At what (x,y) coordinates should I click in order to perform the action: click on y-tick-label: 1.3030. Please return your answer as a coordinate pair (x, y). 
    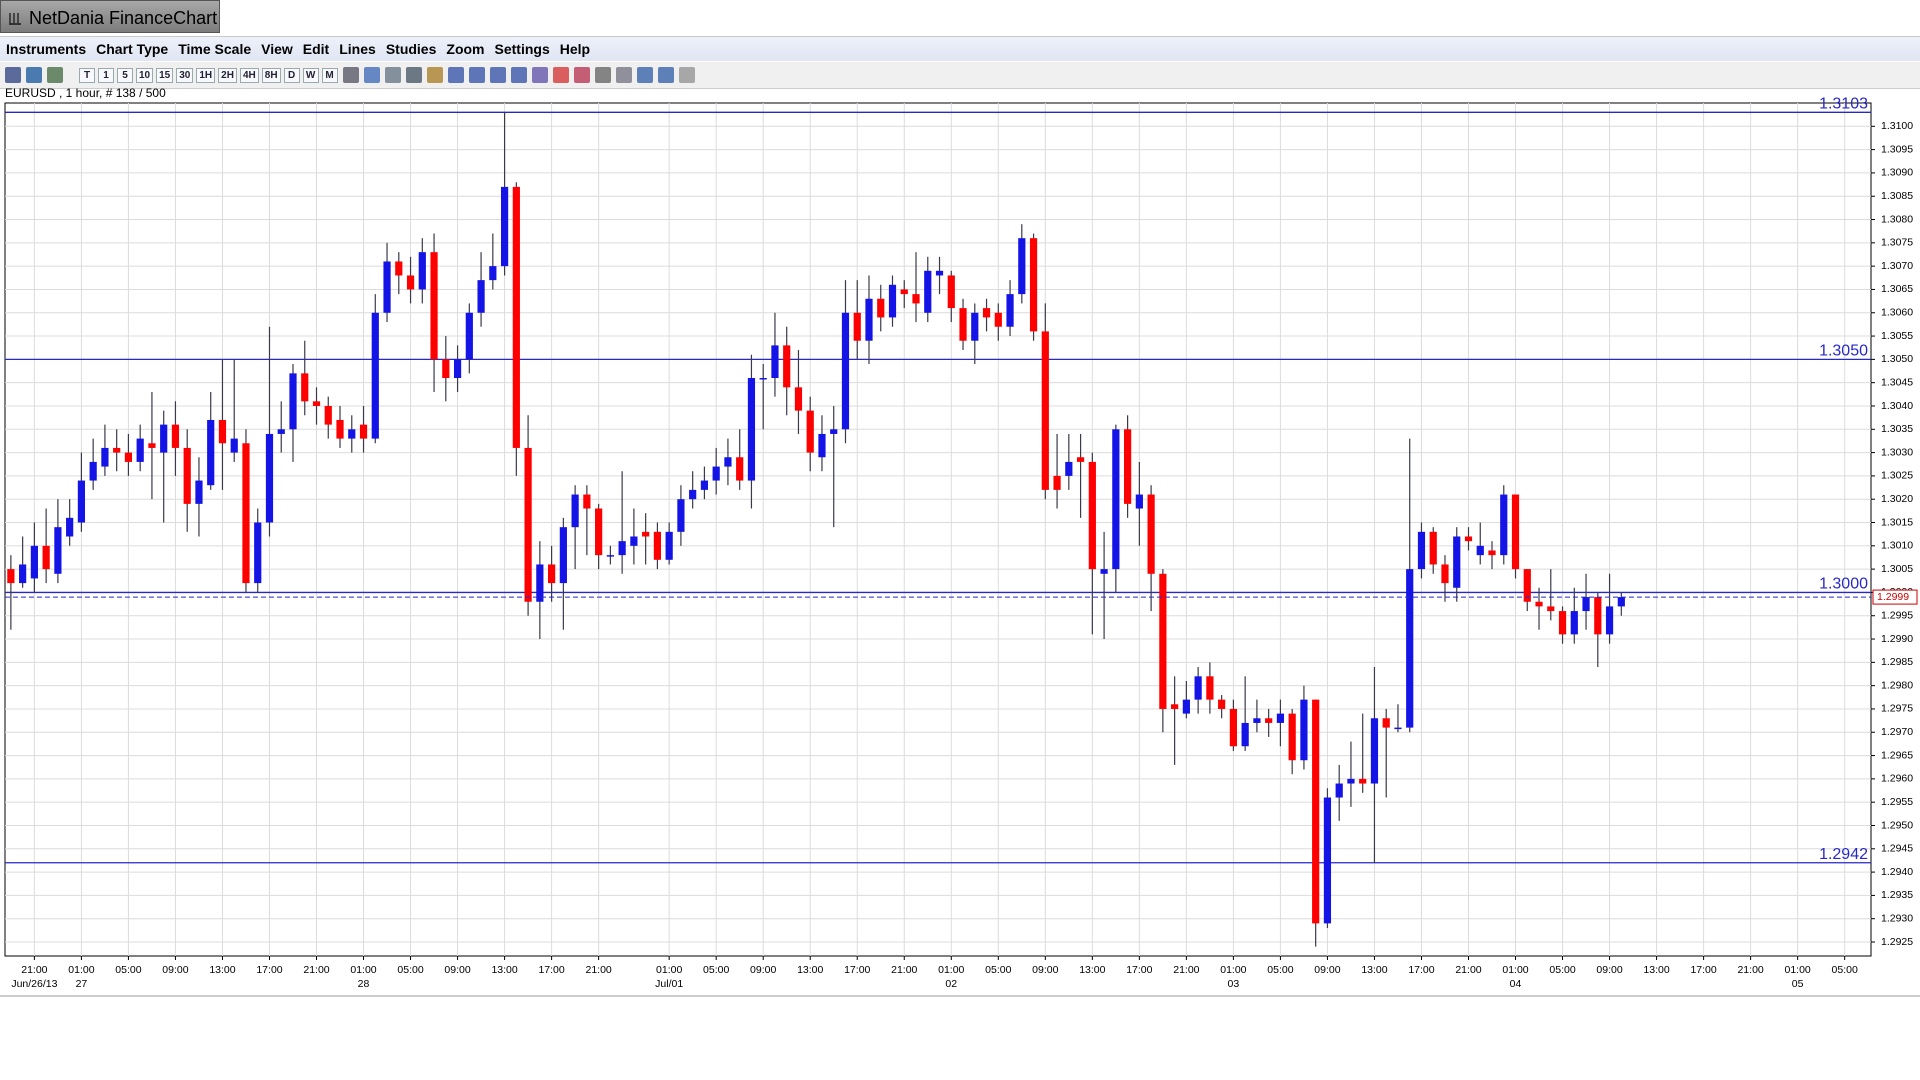
    Looking at the image, I should click on (1897, 452).